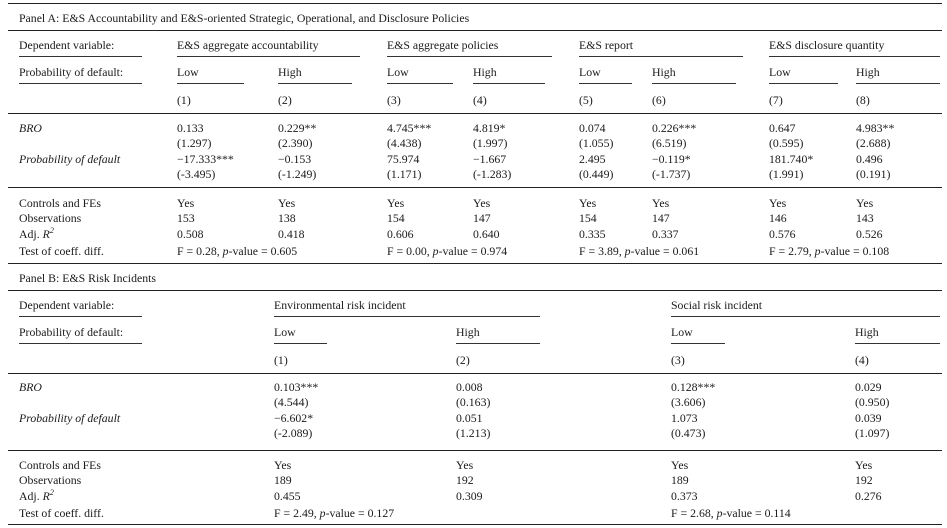 The image size is (947, 528). I want to click on tstat-cell: (-2.089), so click(293, 433).